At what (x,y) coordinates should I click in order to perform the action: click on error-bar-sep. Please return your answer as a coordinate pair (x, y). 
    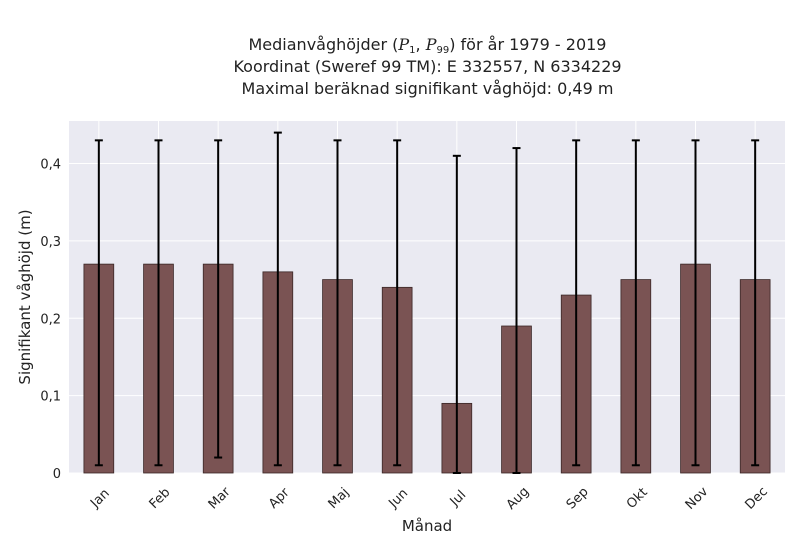
    Looking at the image, I should click on (576, 303).